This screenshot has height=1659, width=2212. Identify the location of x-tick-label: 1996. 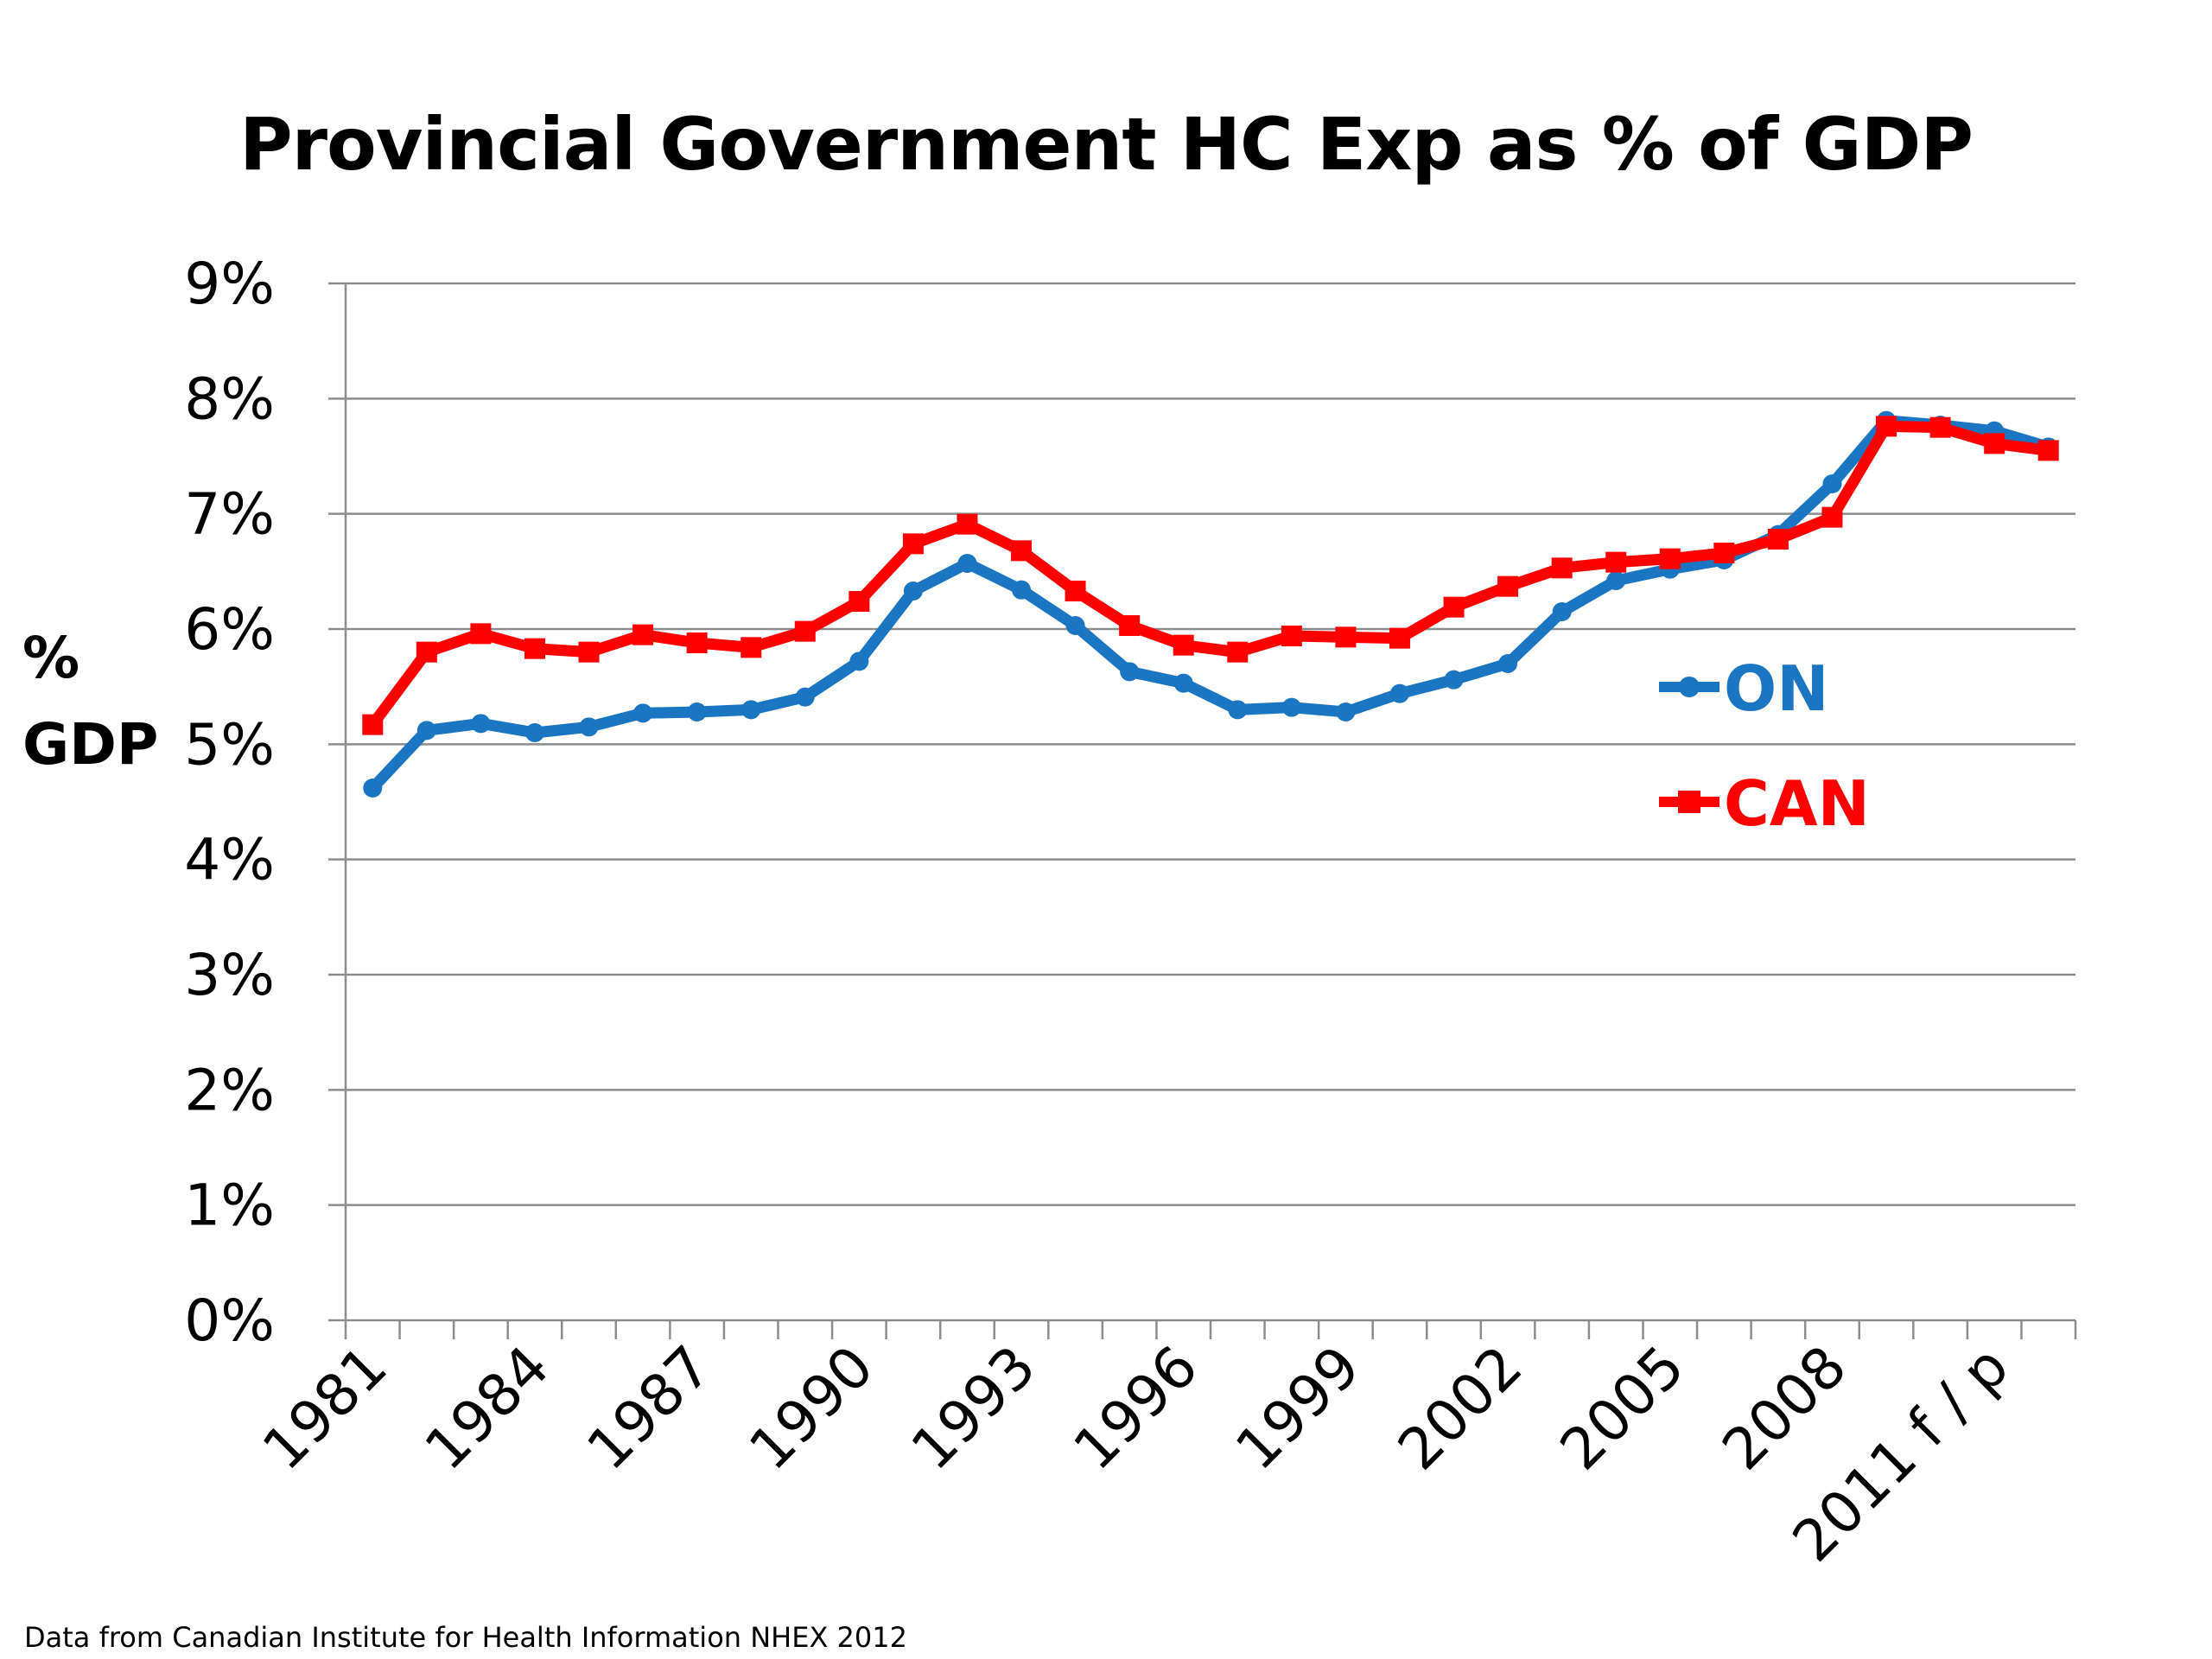
(1136, 1408).